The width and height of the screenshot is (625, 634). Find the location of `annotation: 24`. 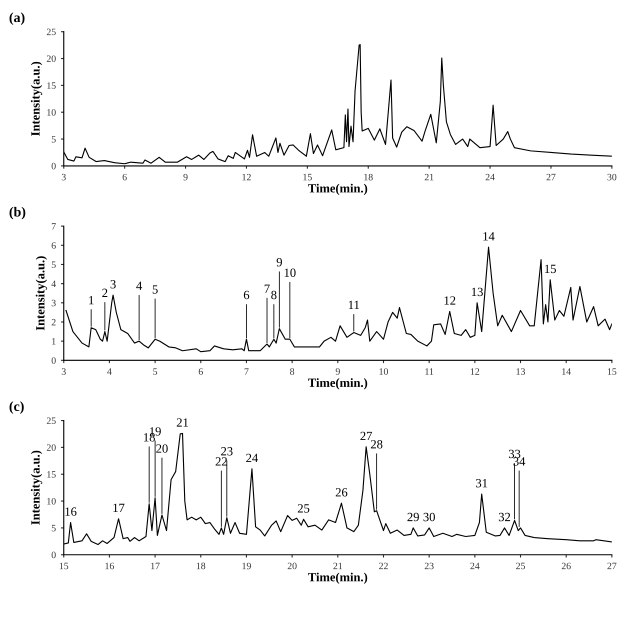

annotation: 24 is located at coordinates (252, 458).